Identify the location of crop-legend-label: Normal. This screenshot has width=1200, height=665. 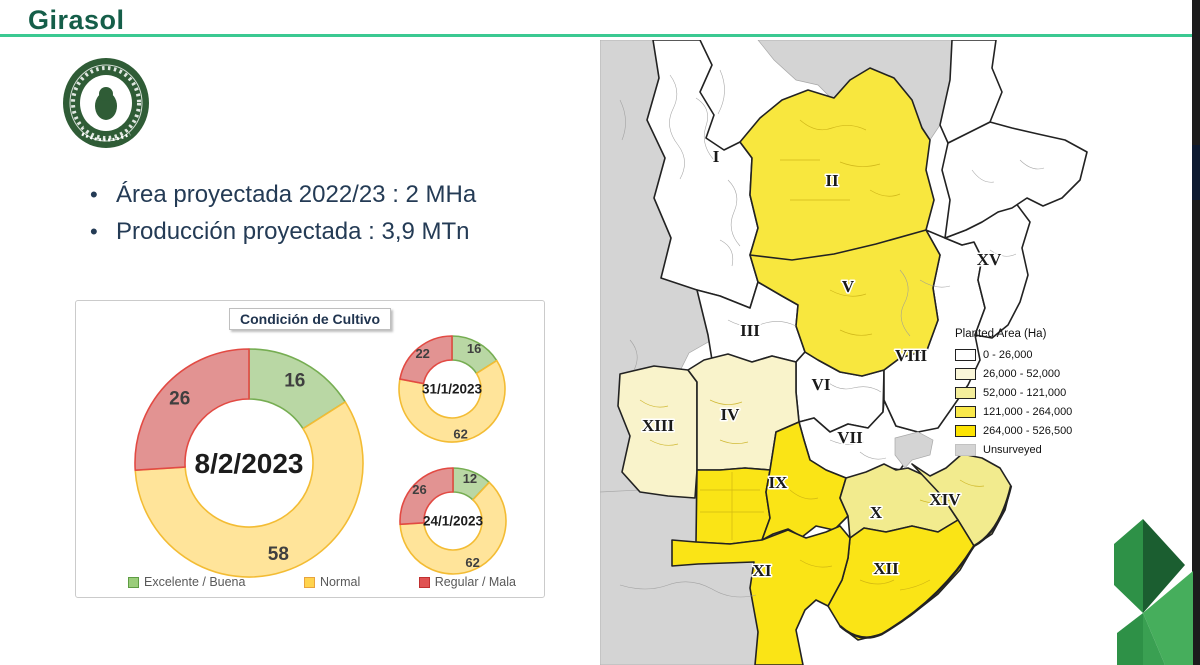
(340, 582).